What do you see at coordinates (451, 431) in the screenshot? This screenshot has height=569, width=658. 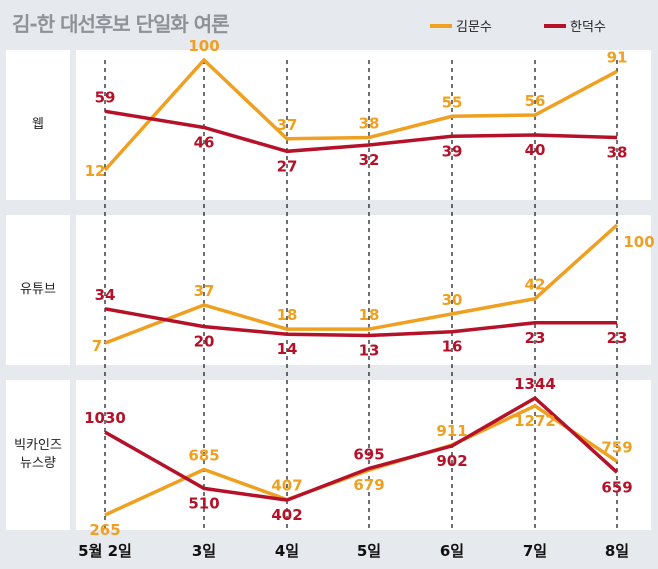 I see `data-label: 911` at bounding box center [451, 431].